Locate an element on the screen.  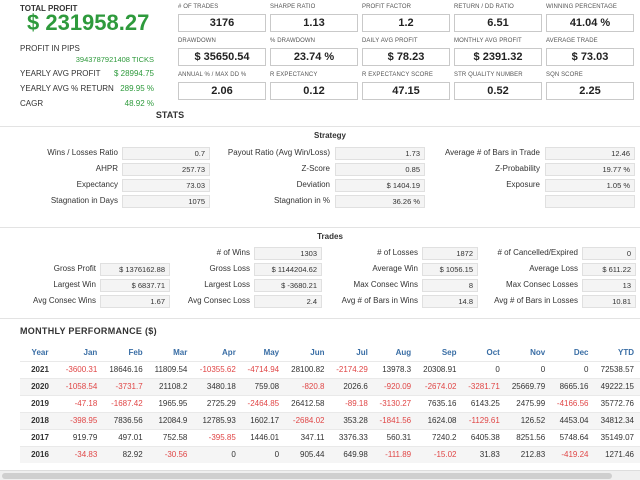
strategy-stat-value: 36.26 % is located at coordinates (380, 201).